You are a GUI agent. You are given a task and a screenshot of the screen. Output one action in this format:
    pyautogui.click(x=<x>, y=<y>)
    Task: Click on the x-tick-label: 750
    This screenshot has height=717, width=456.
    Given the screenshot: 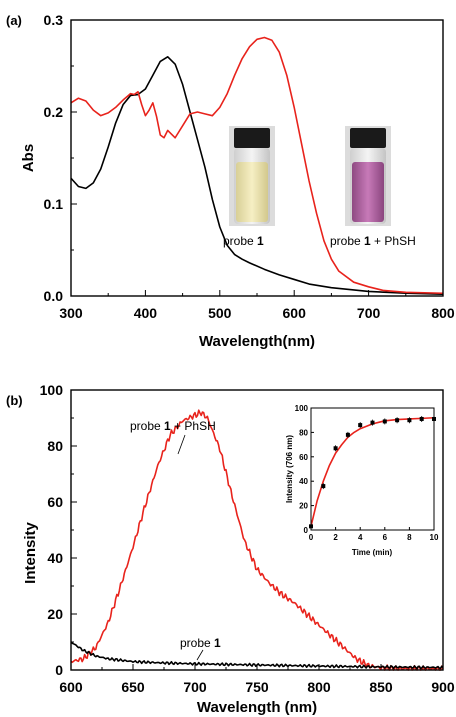 What is the action you would take?
    pyautogui.click(x=257, y=687)
    